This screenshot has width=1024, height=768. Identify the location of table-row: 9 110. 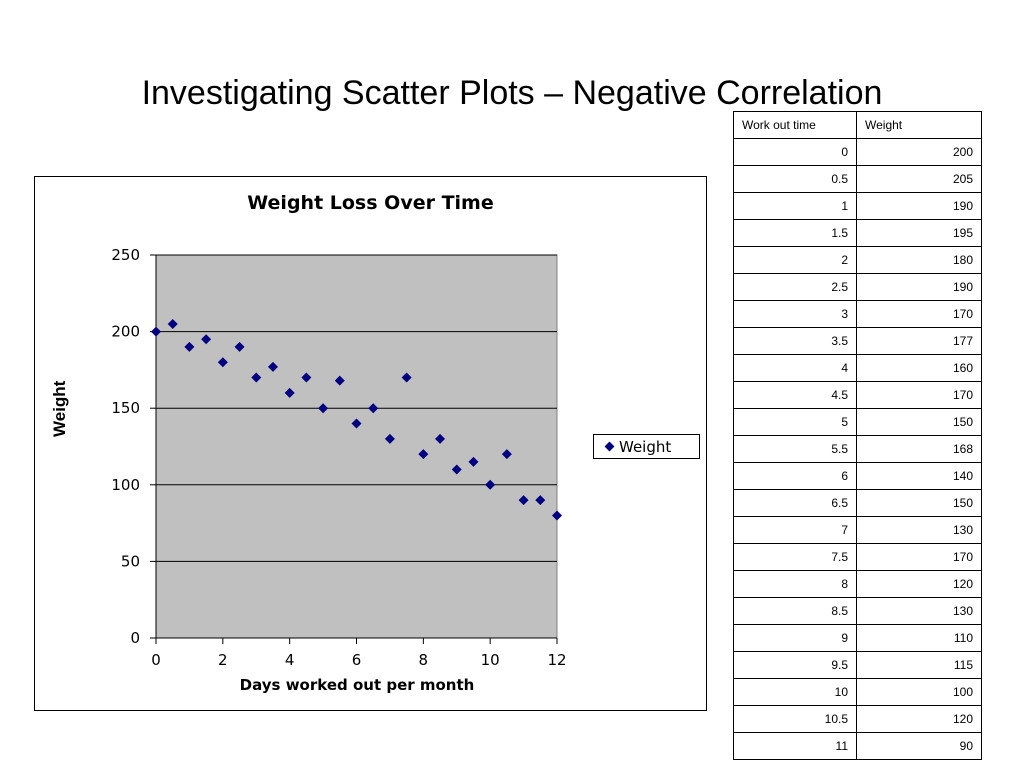
(857, 638).